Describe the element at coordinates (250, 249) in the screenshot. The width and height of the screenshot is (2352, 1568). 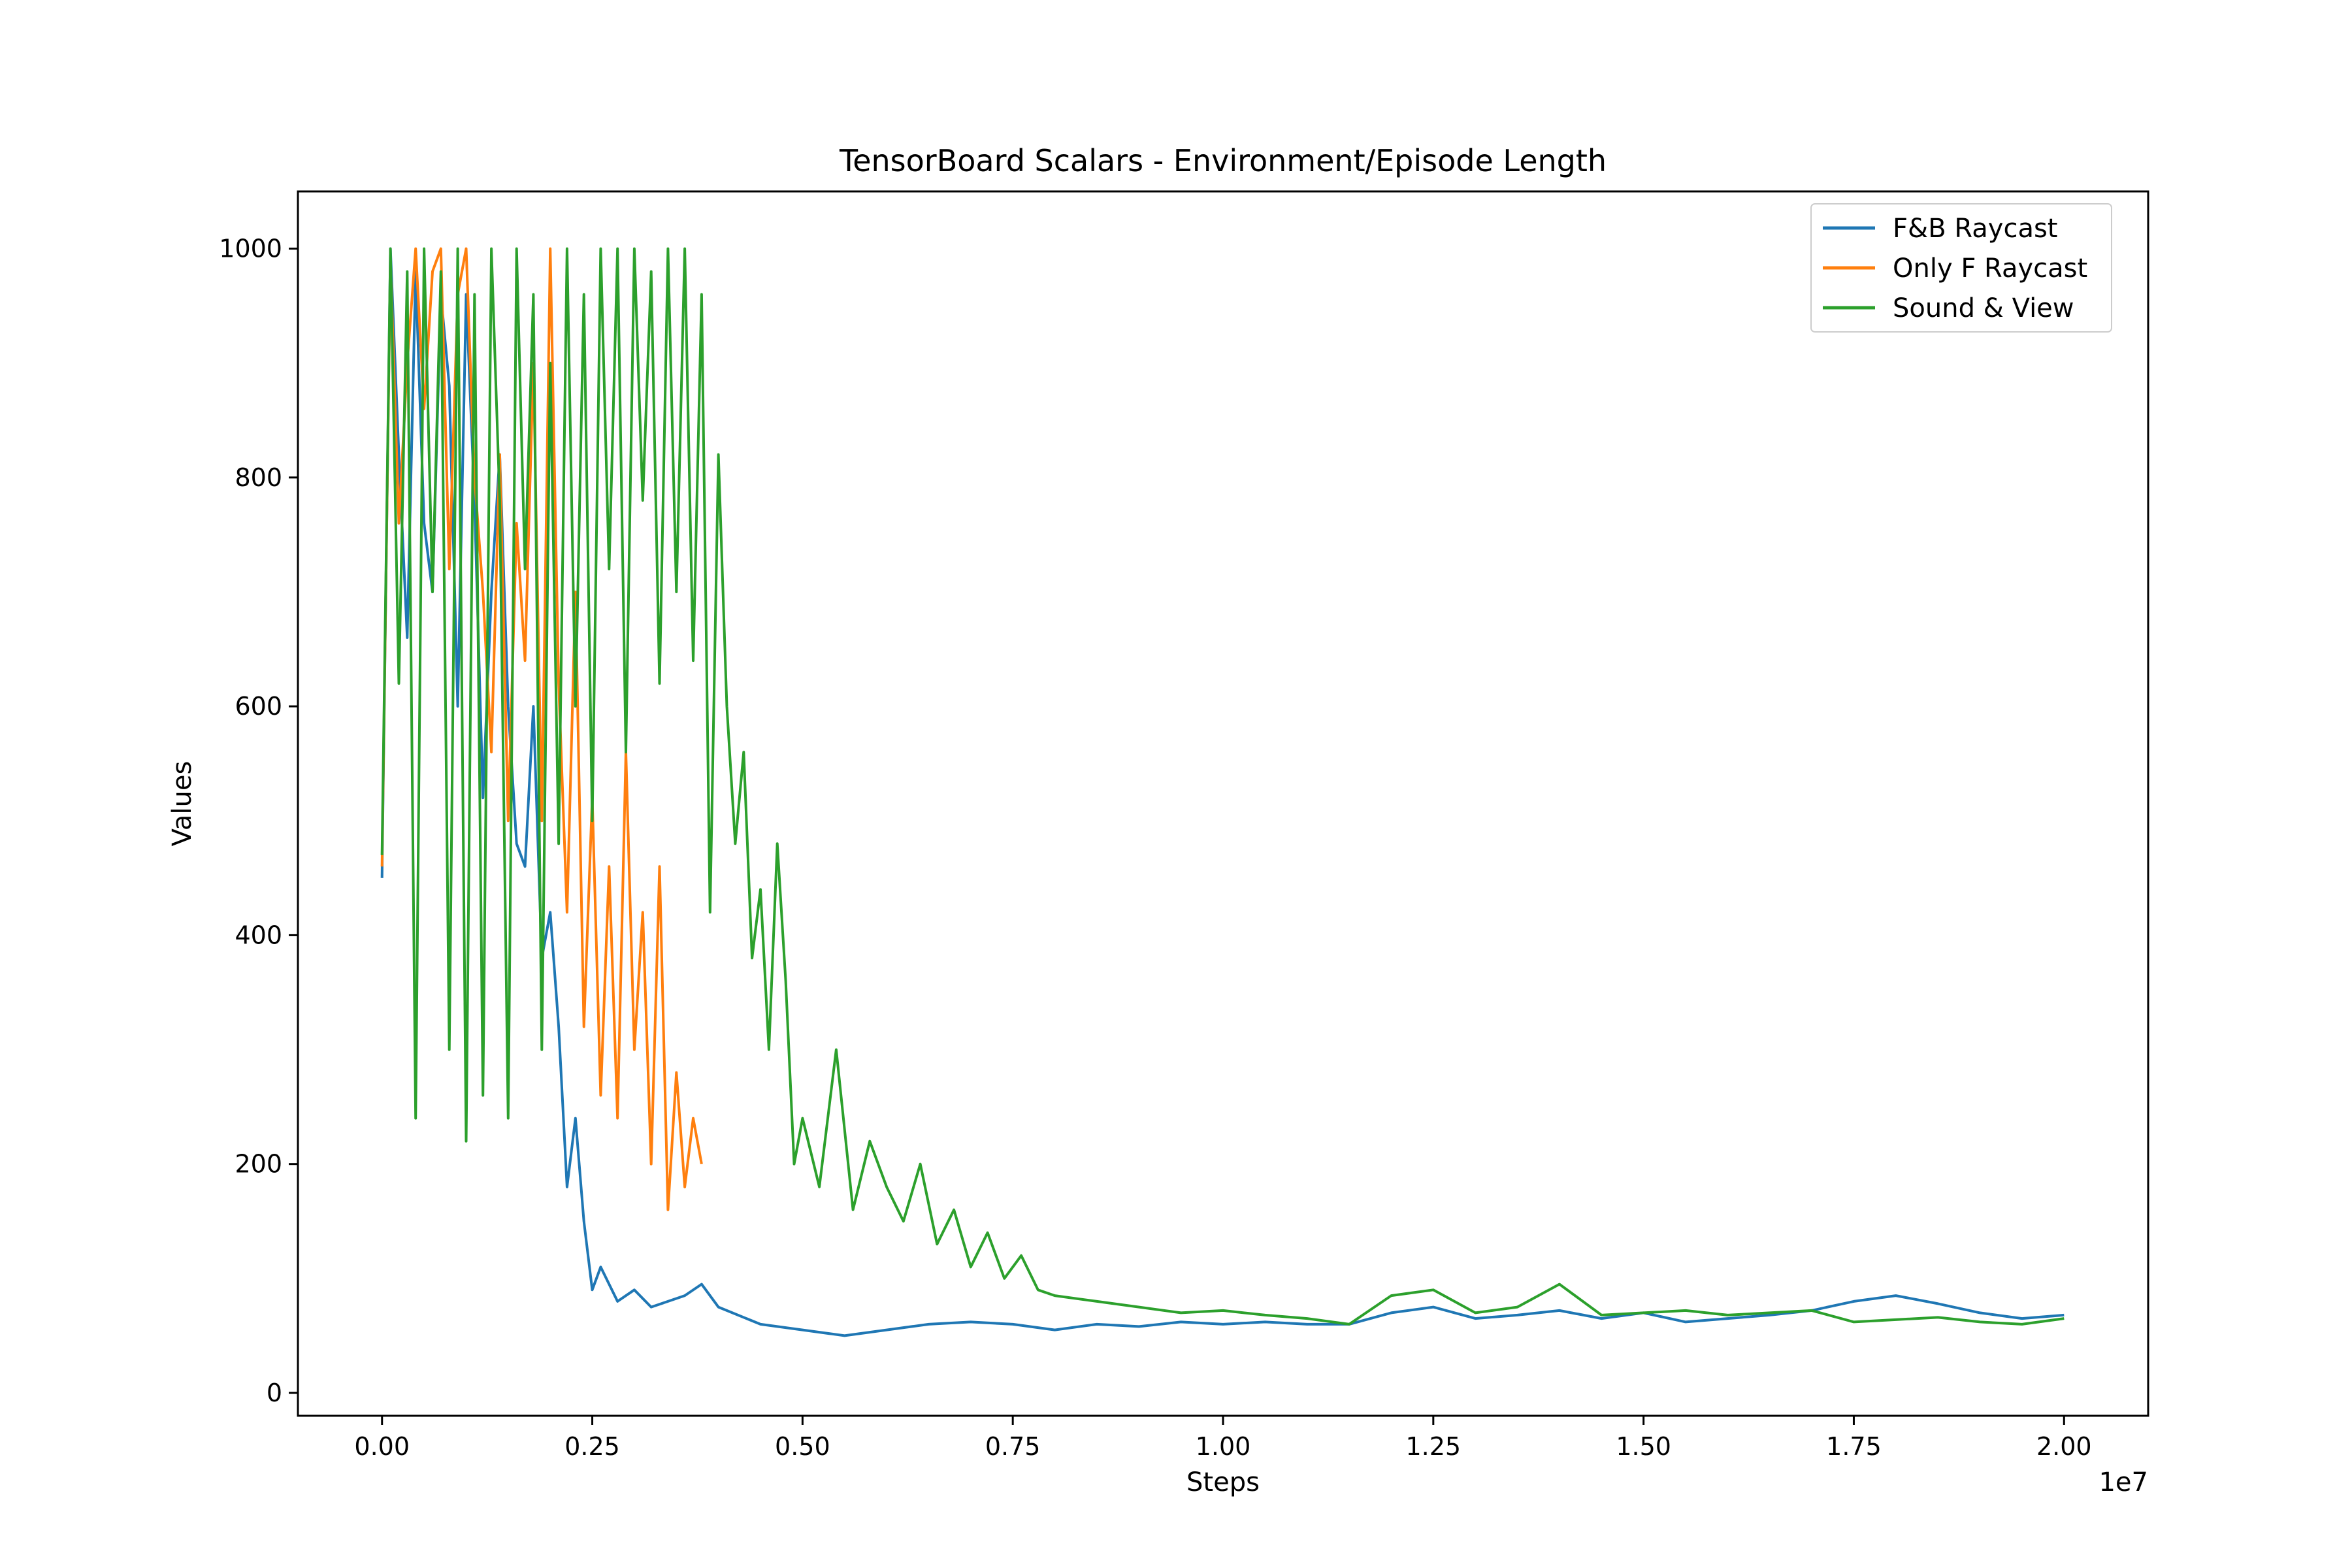
I see `y-tick-label: 1000` at that location.